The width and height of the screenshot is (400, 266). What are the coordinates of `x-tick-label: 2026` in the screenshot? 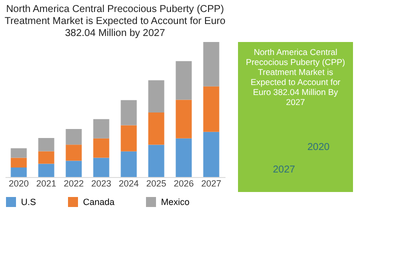 It's located at (184, 183).